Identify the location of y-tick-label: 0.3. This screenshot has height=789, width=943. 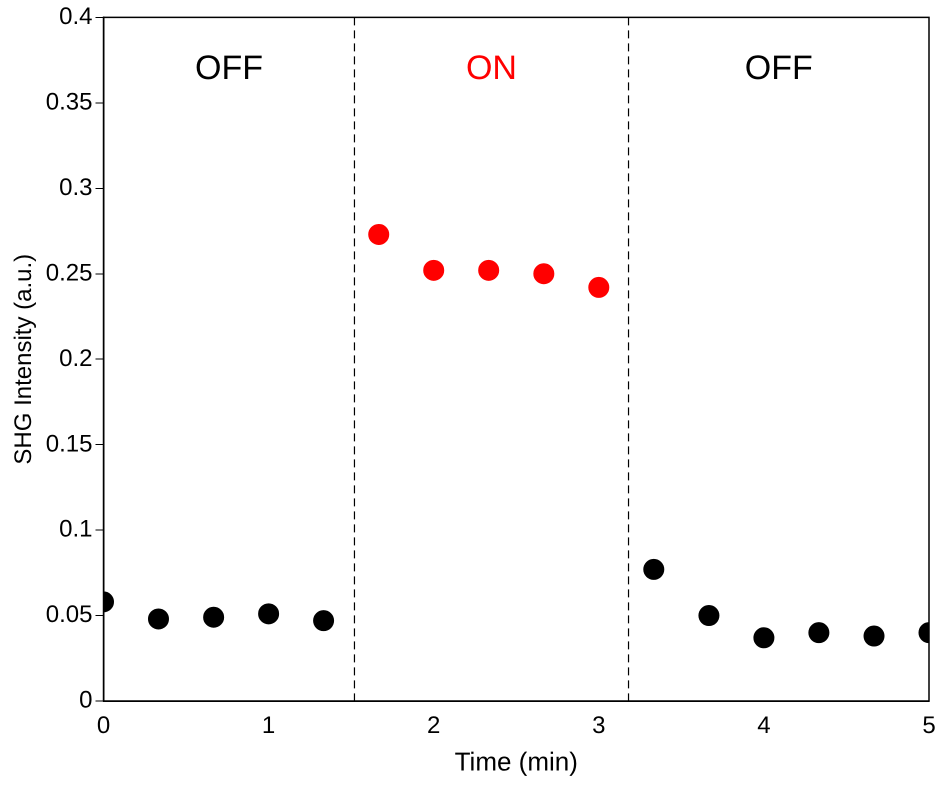
(76, 187).